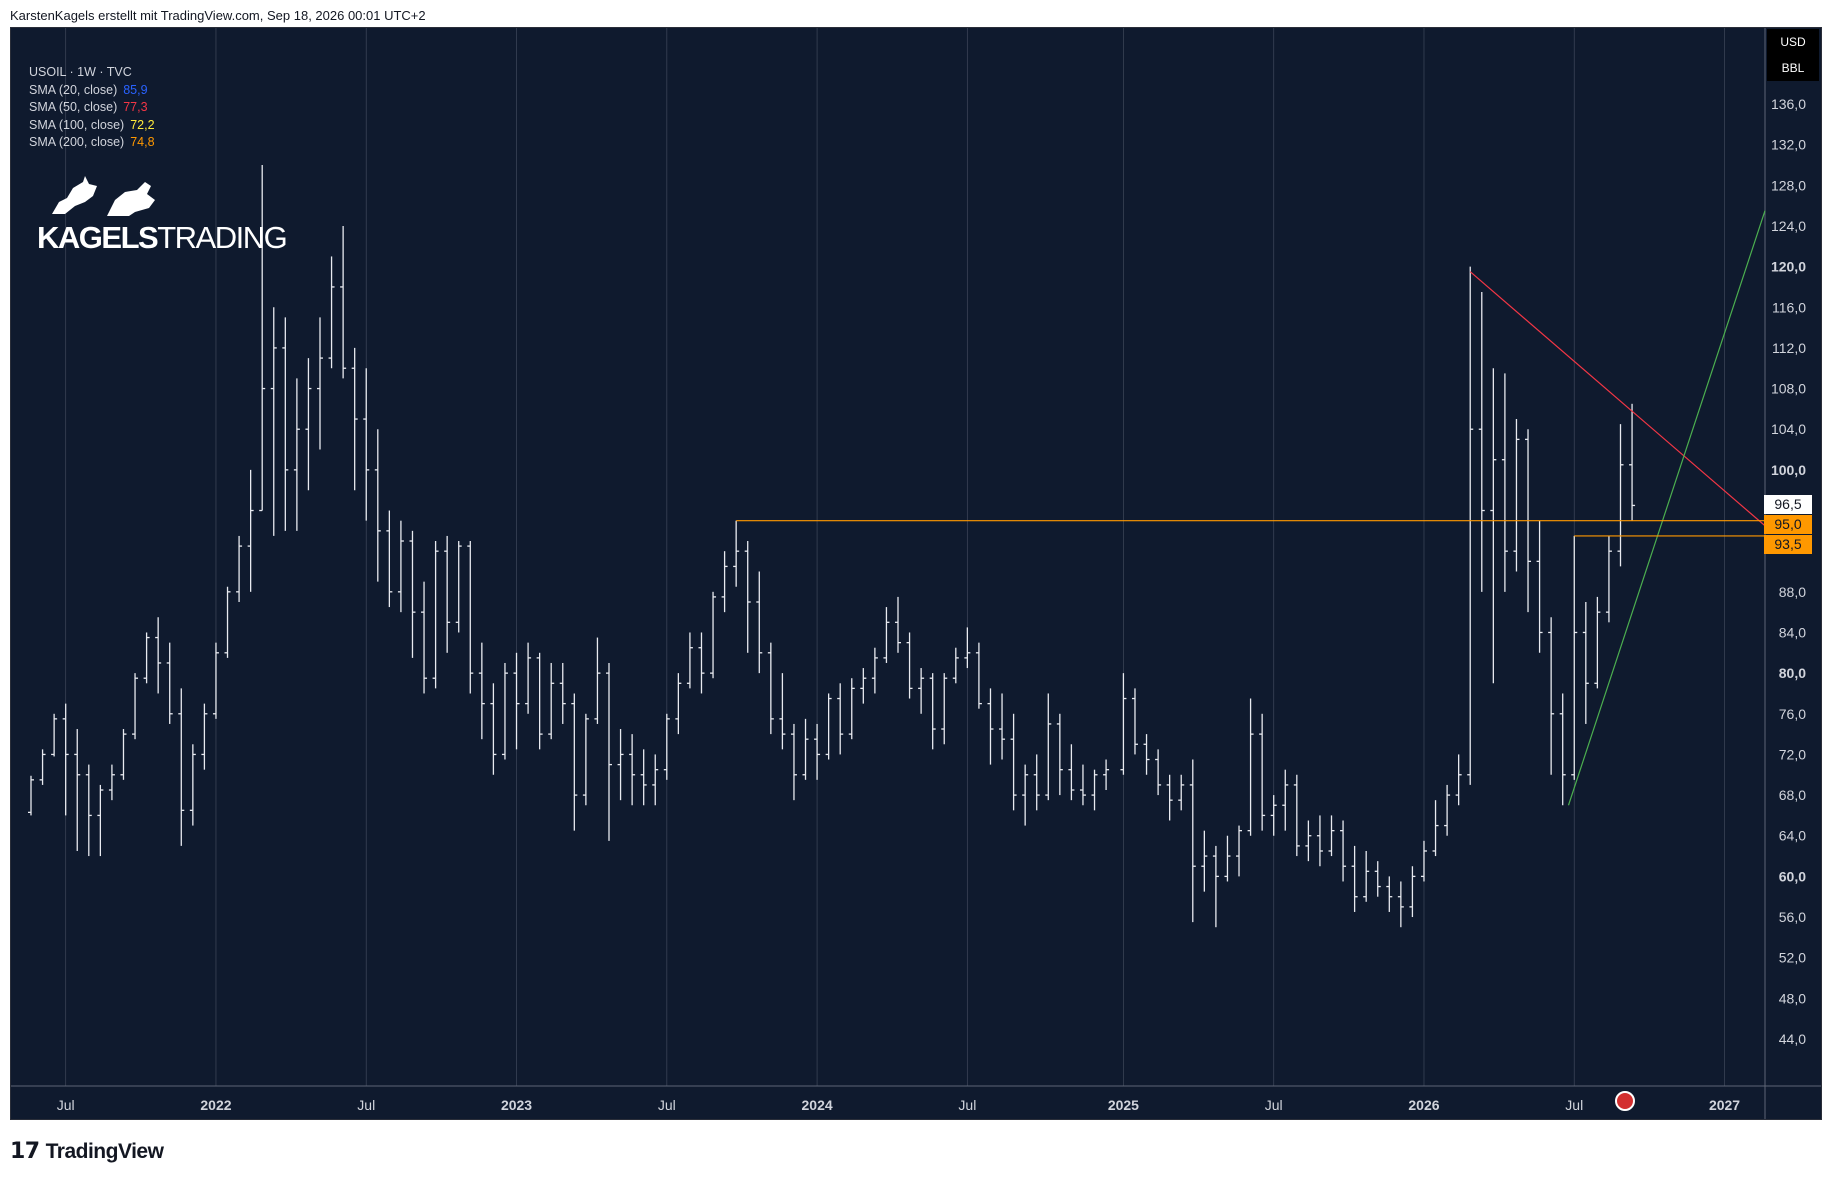  What do you see at coordinates (1793, 42) in the screenshot?
I see `currency-label: USD` at bounding box center [1793, 42].